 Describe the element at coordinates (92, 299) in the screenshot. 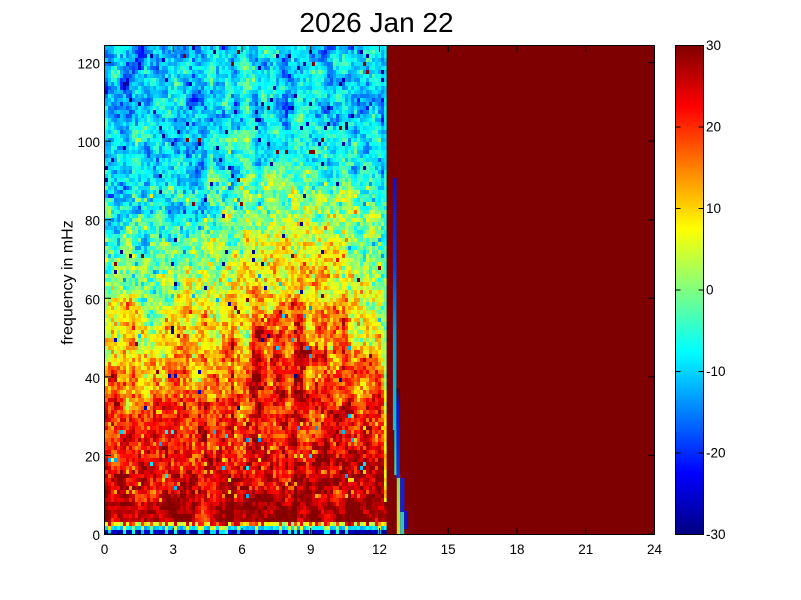

I see `svg-text: 60` at that location.